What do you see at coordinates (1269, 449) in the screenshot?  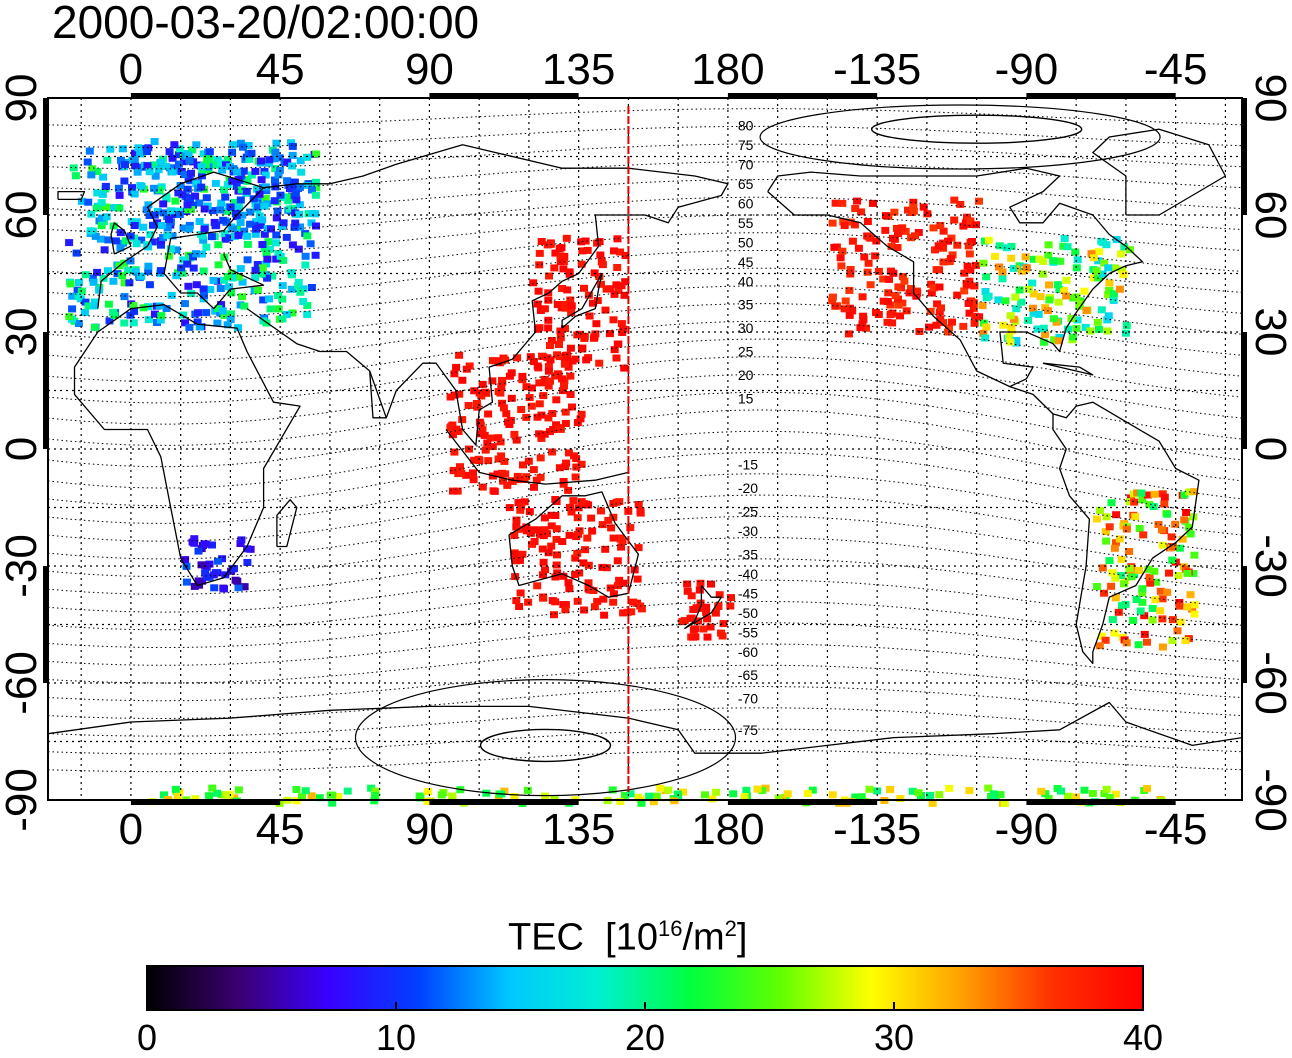 I see `y-tick-right: 0` at bounding box center [1269, 449].